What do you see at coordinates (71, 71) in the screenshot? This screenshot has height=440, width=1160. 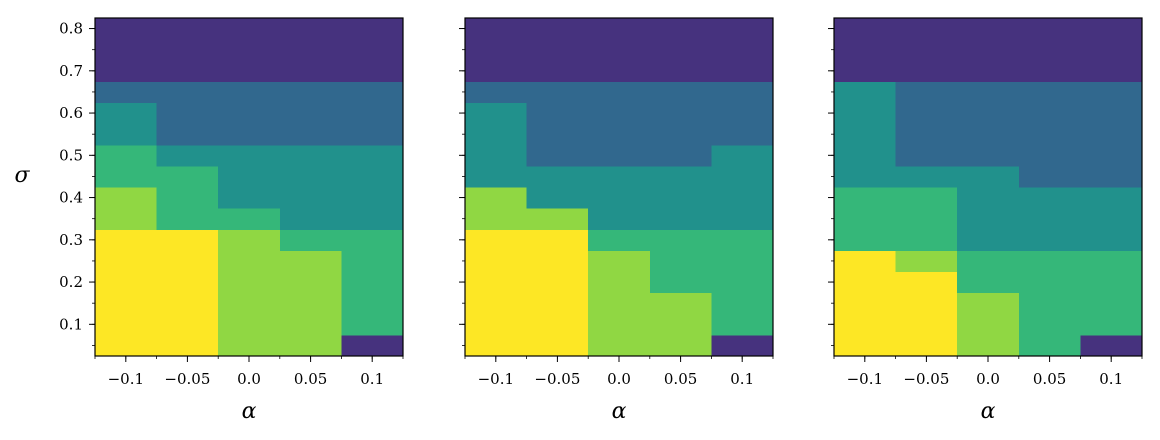 I see `y-tick-label: 0.7` at bounding box center [71, 71].